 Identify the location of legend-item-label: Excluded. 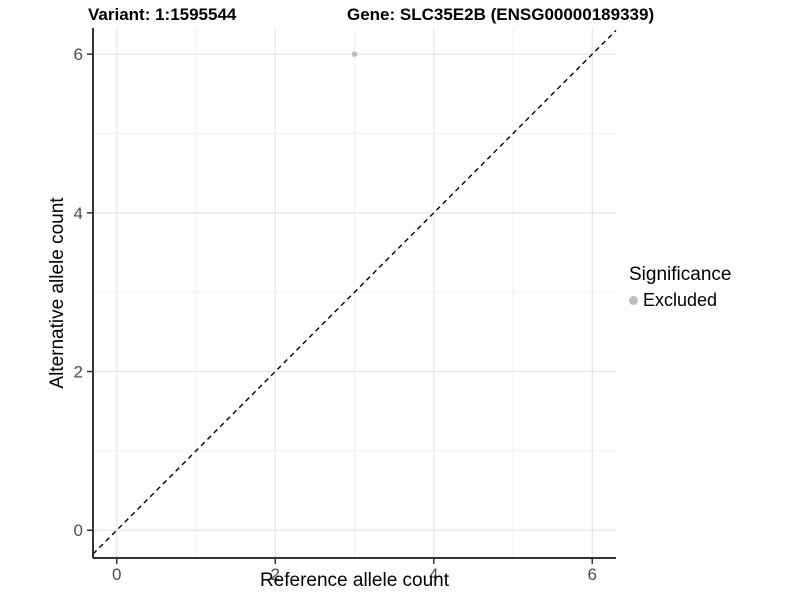
(680, 300).